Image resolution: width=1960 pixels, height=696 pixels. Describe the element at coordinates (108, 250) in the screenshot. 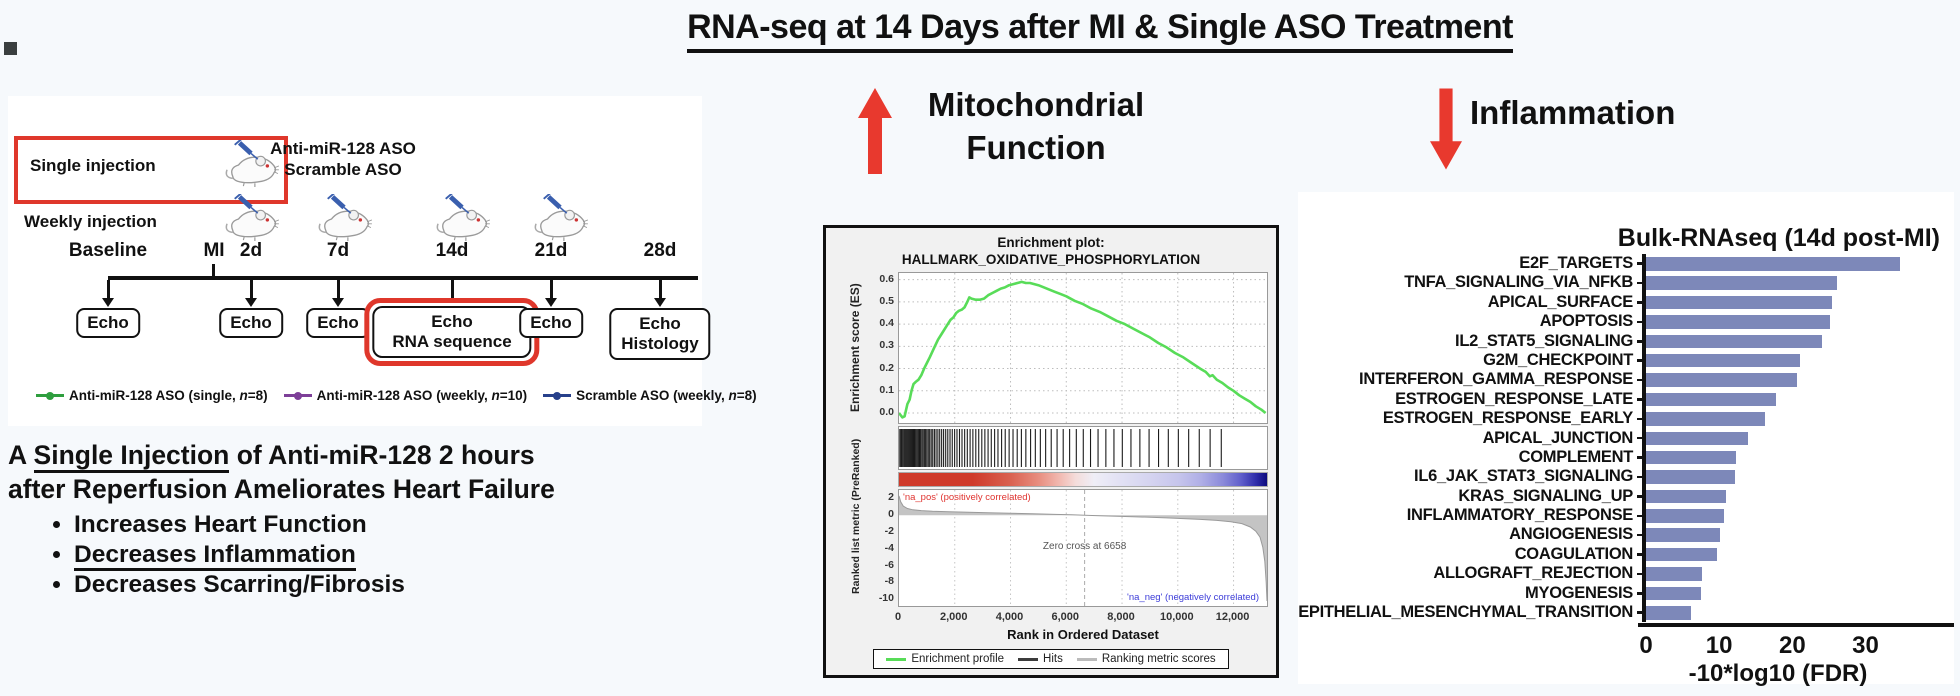

I see `timepoint-baseline: Baseline` at that location.